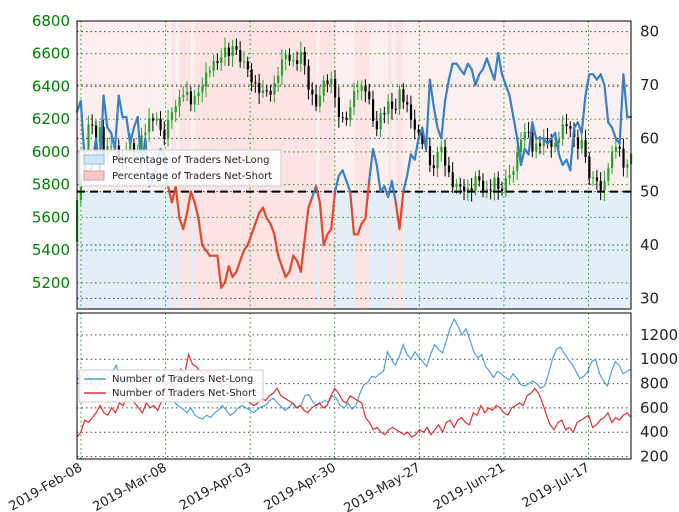  I want to click on date-tick-label: 2019-Apr-03, so click(215, 486).